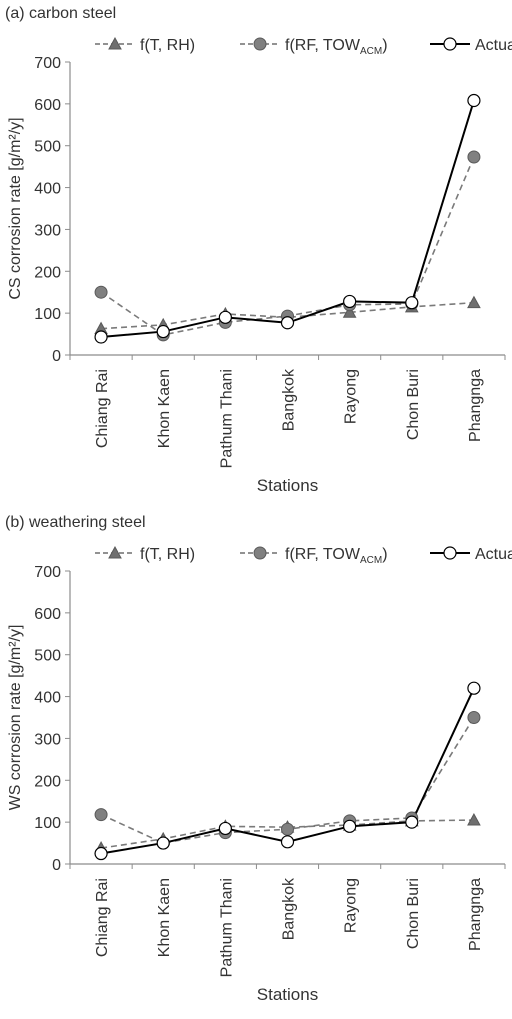 The image size is (512, 1019). What do you see at coordinates (75, 522) in the screenshot?
I see `chart-title: (b) weathering steel` at bounding box center [75, 522].